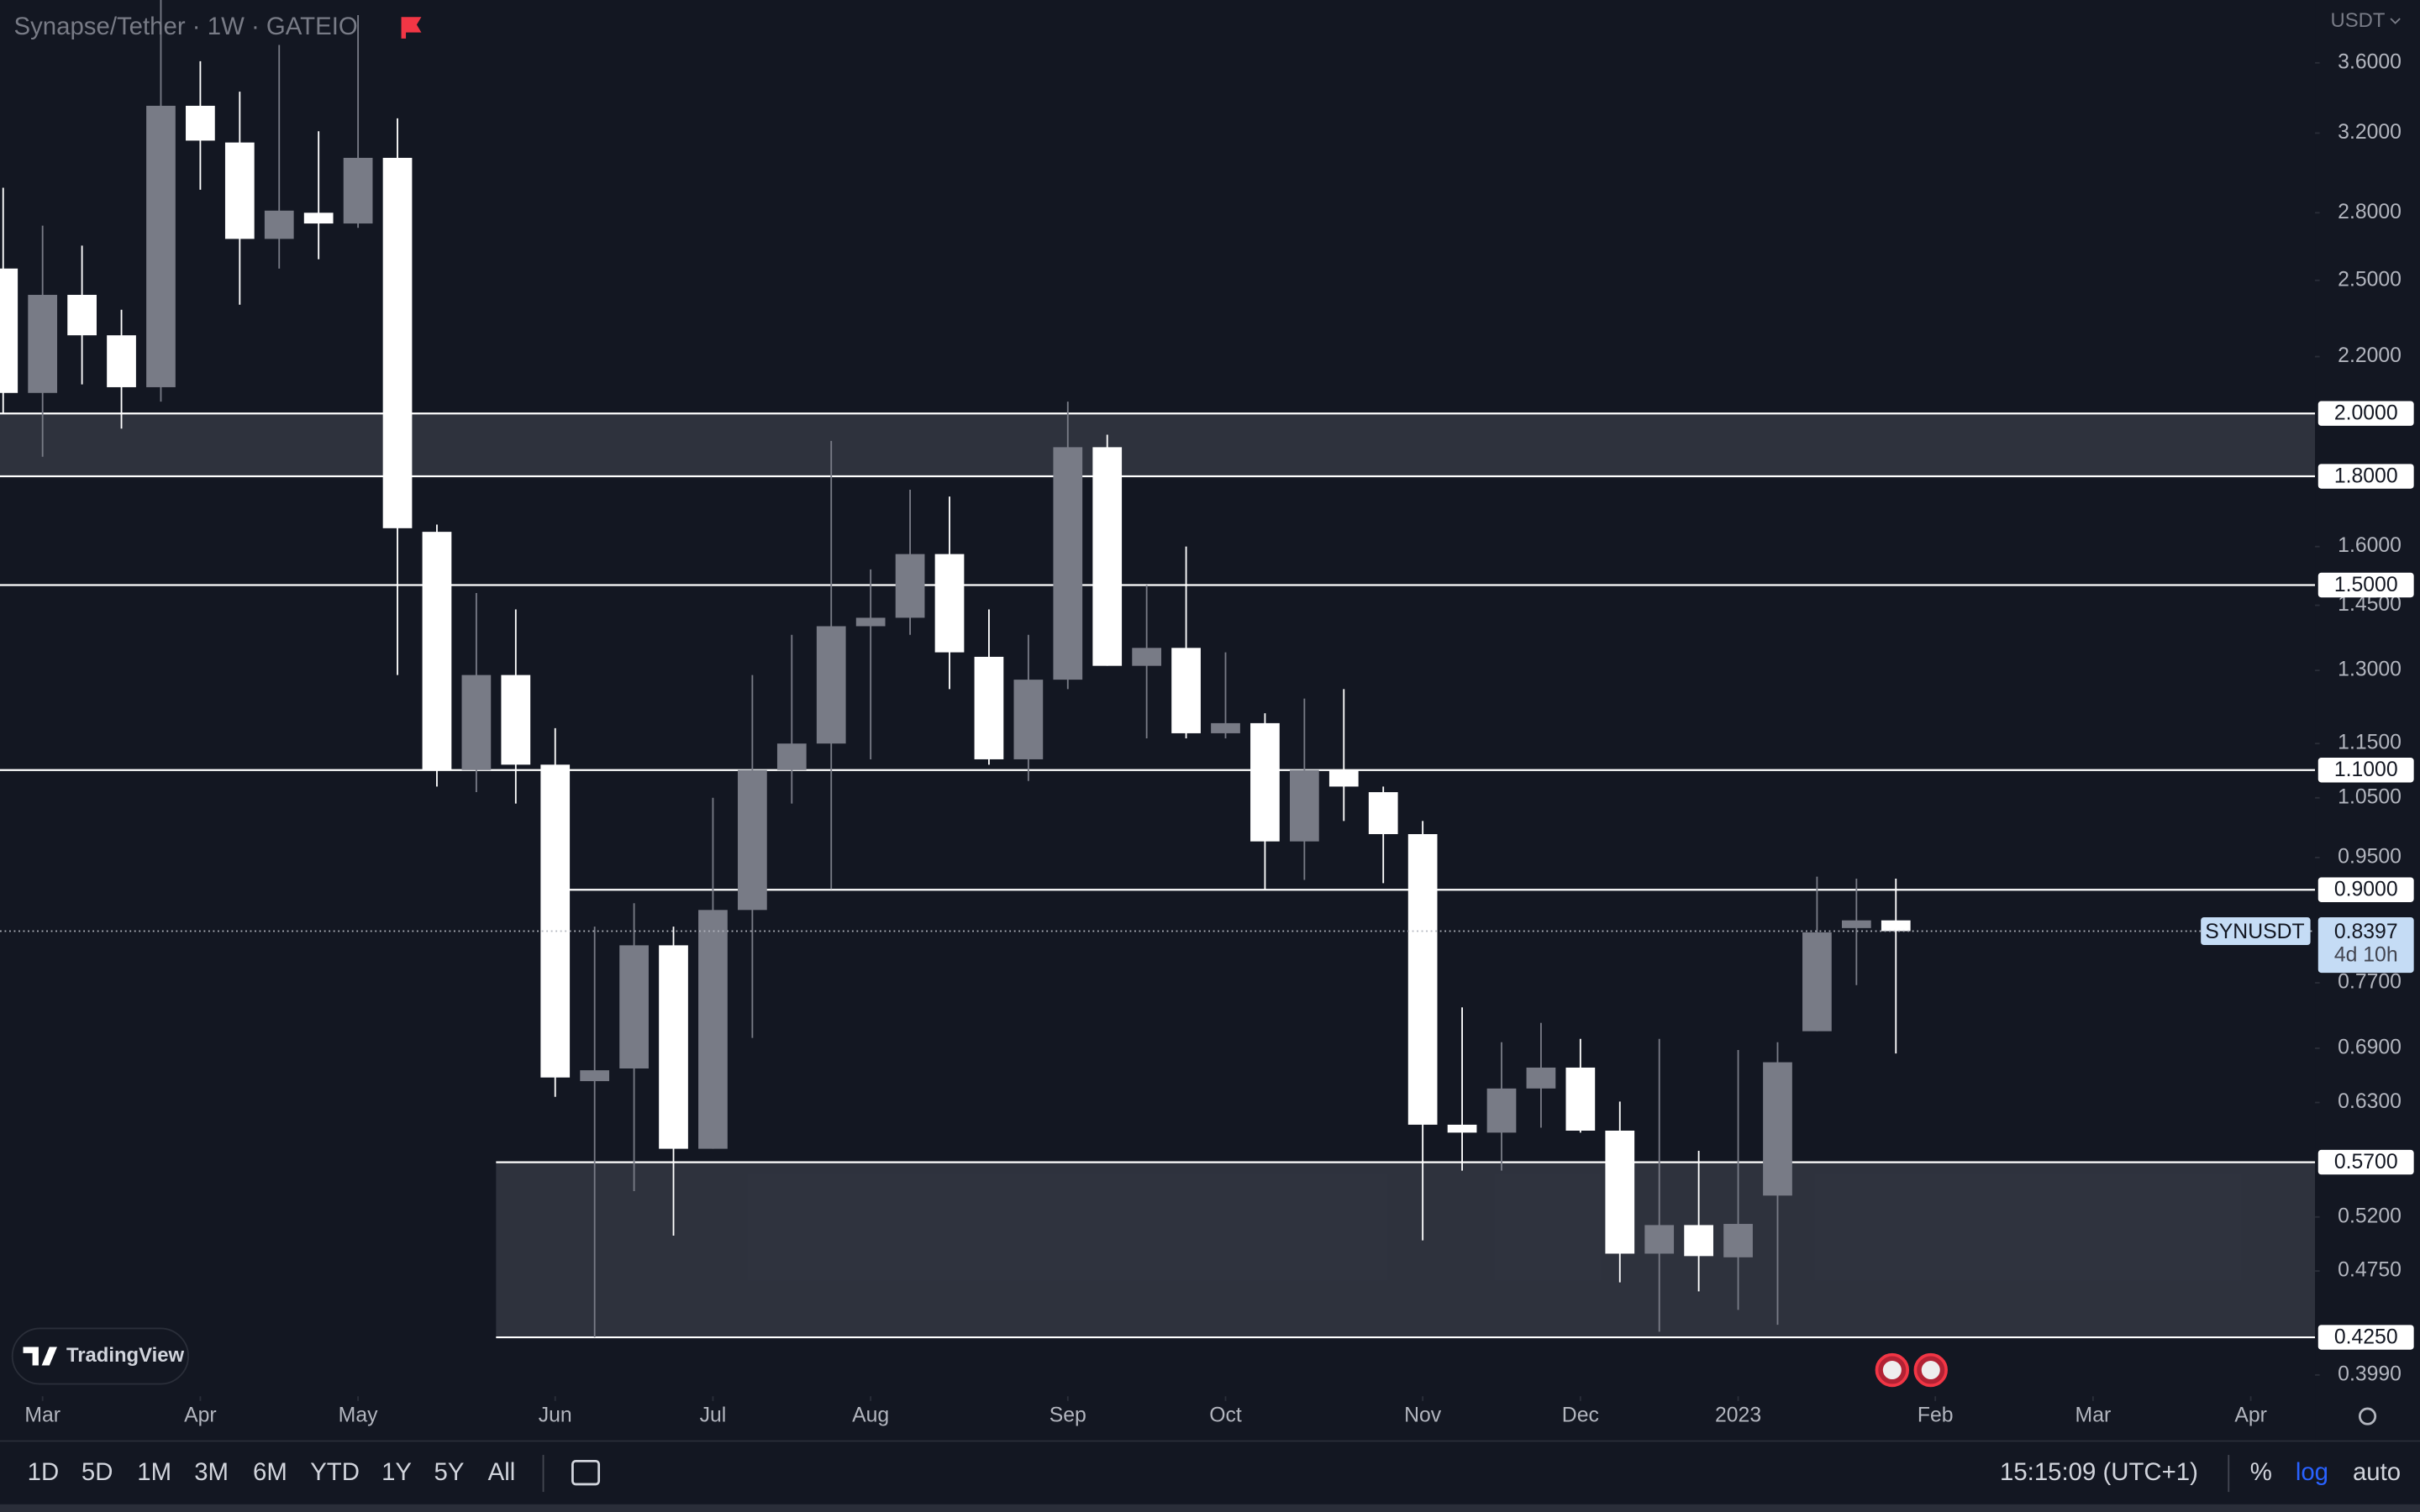  I want to click on symbol-title: Synapse/Tether · 1W · GATEIO, so click(186, 26).